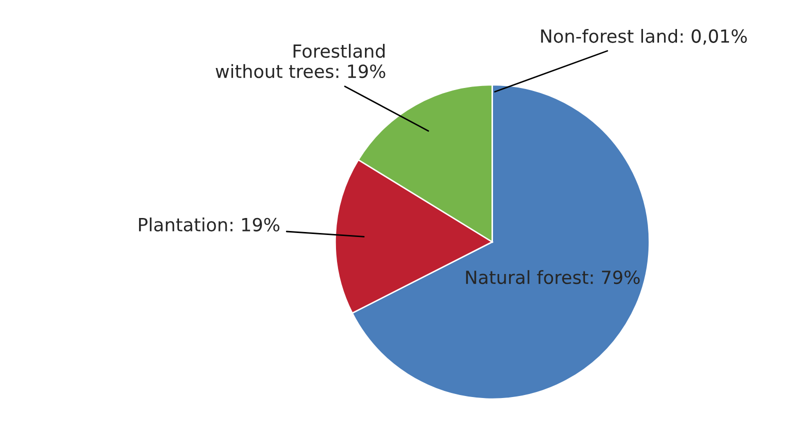  I want to click on slice-label: Non-forest land: 0,01%, so click(644, 36).